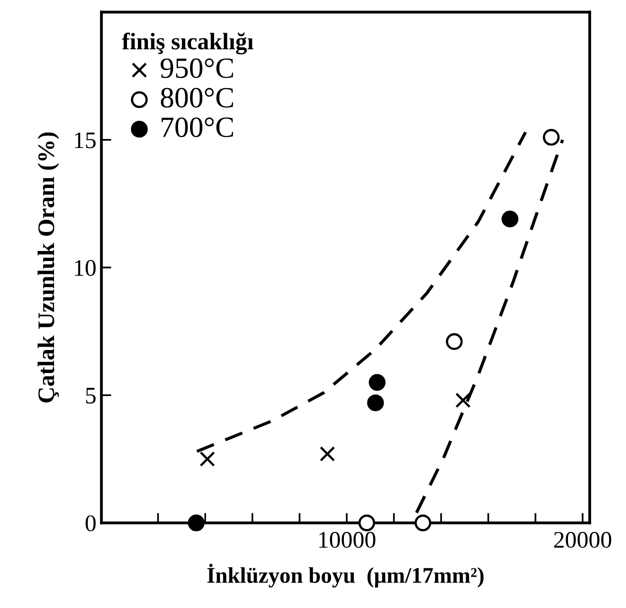 This screenshot has height=608, width=626. Describe the element at coordinates (198, 127) in the screenshot. I see `legend-label: 700°C` at that location.